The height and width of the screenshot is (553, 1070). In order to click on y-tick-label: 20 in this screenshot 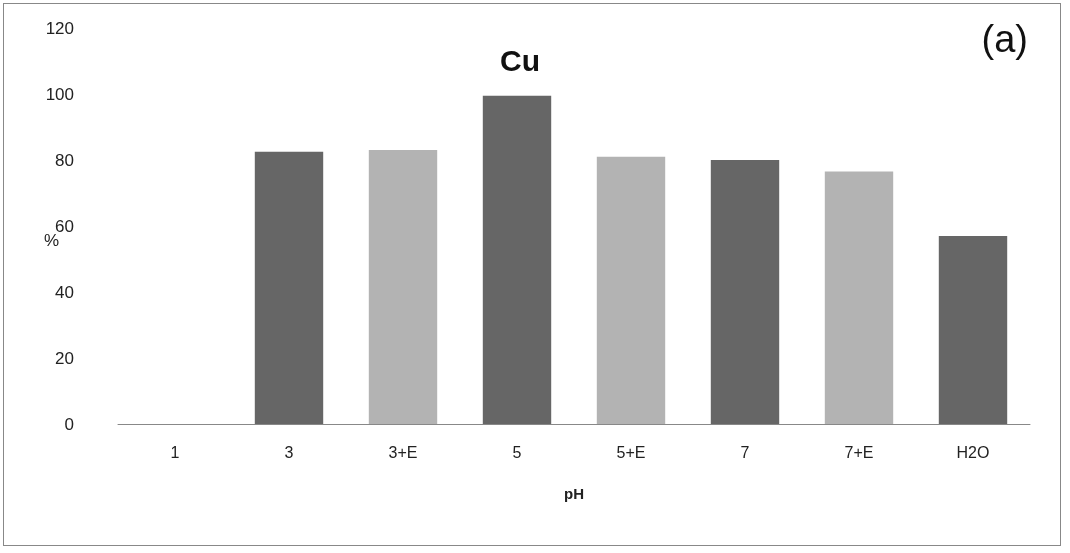, I will do `click(64, 358)`.